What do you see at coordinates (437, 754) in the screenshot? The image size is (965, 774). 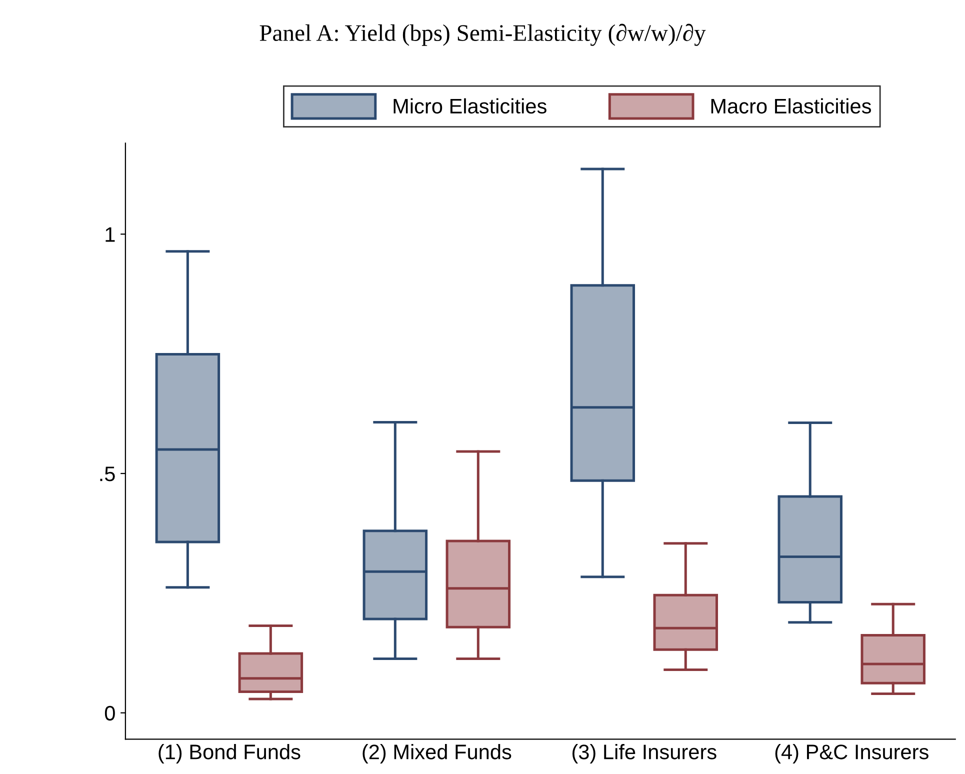 I see `x-tick-label: (2) Mixed Funds` at bounding box center [437, 754].